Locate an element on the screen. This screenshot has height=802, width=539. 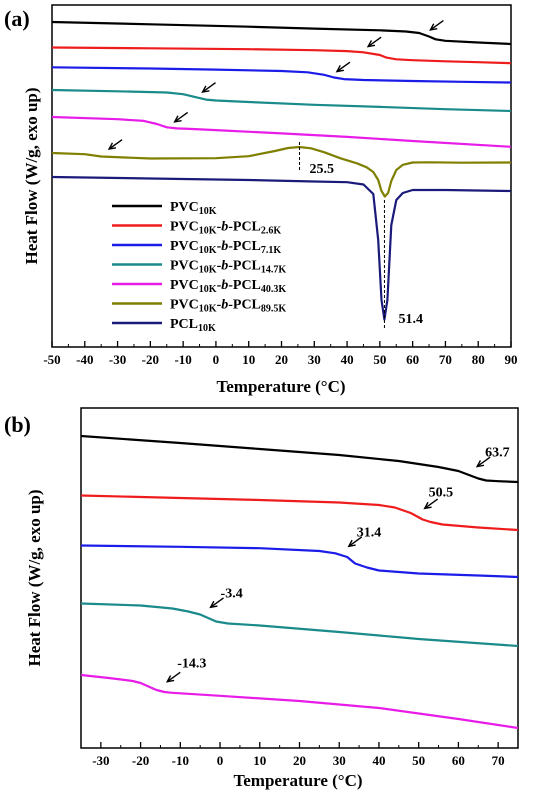
tg-arrow-b-3-head is located at coordinates (213, 604).